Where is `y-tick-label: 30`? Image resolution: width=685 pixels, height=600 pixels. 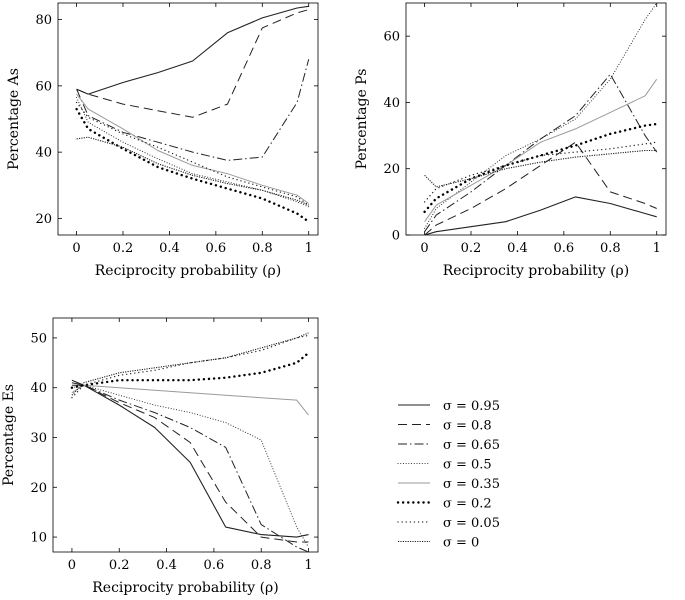 y-tick-label: 30 is located at coordinates (38, 438).